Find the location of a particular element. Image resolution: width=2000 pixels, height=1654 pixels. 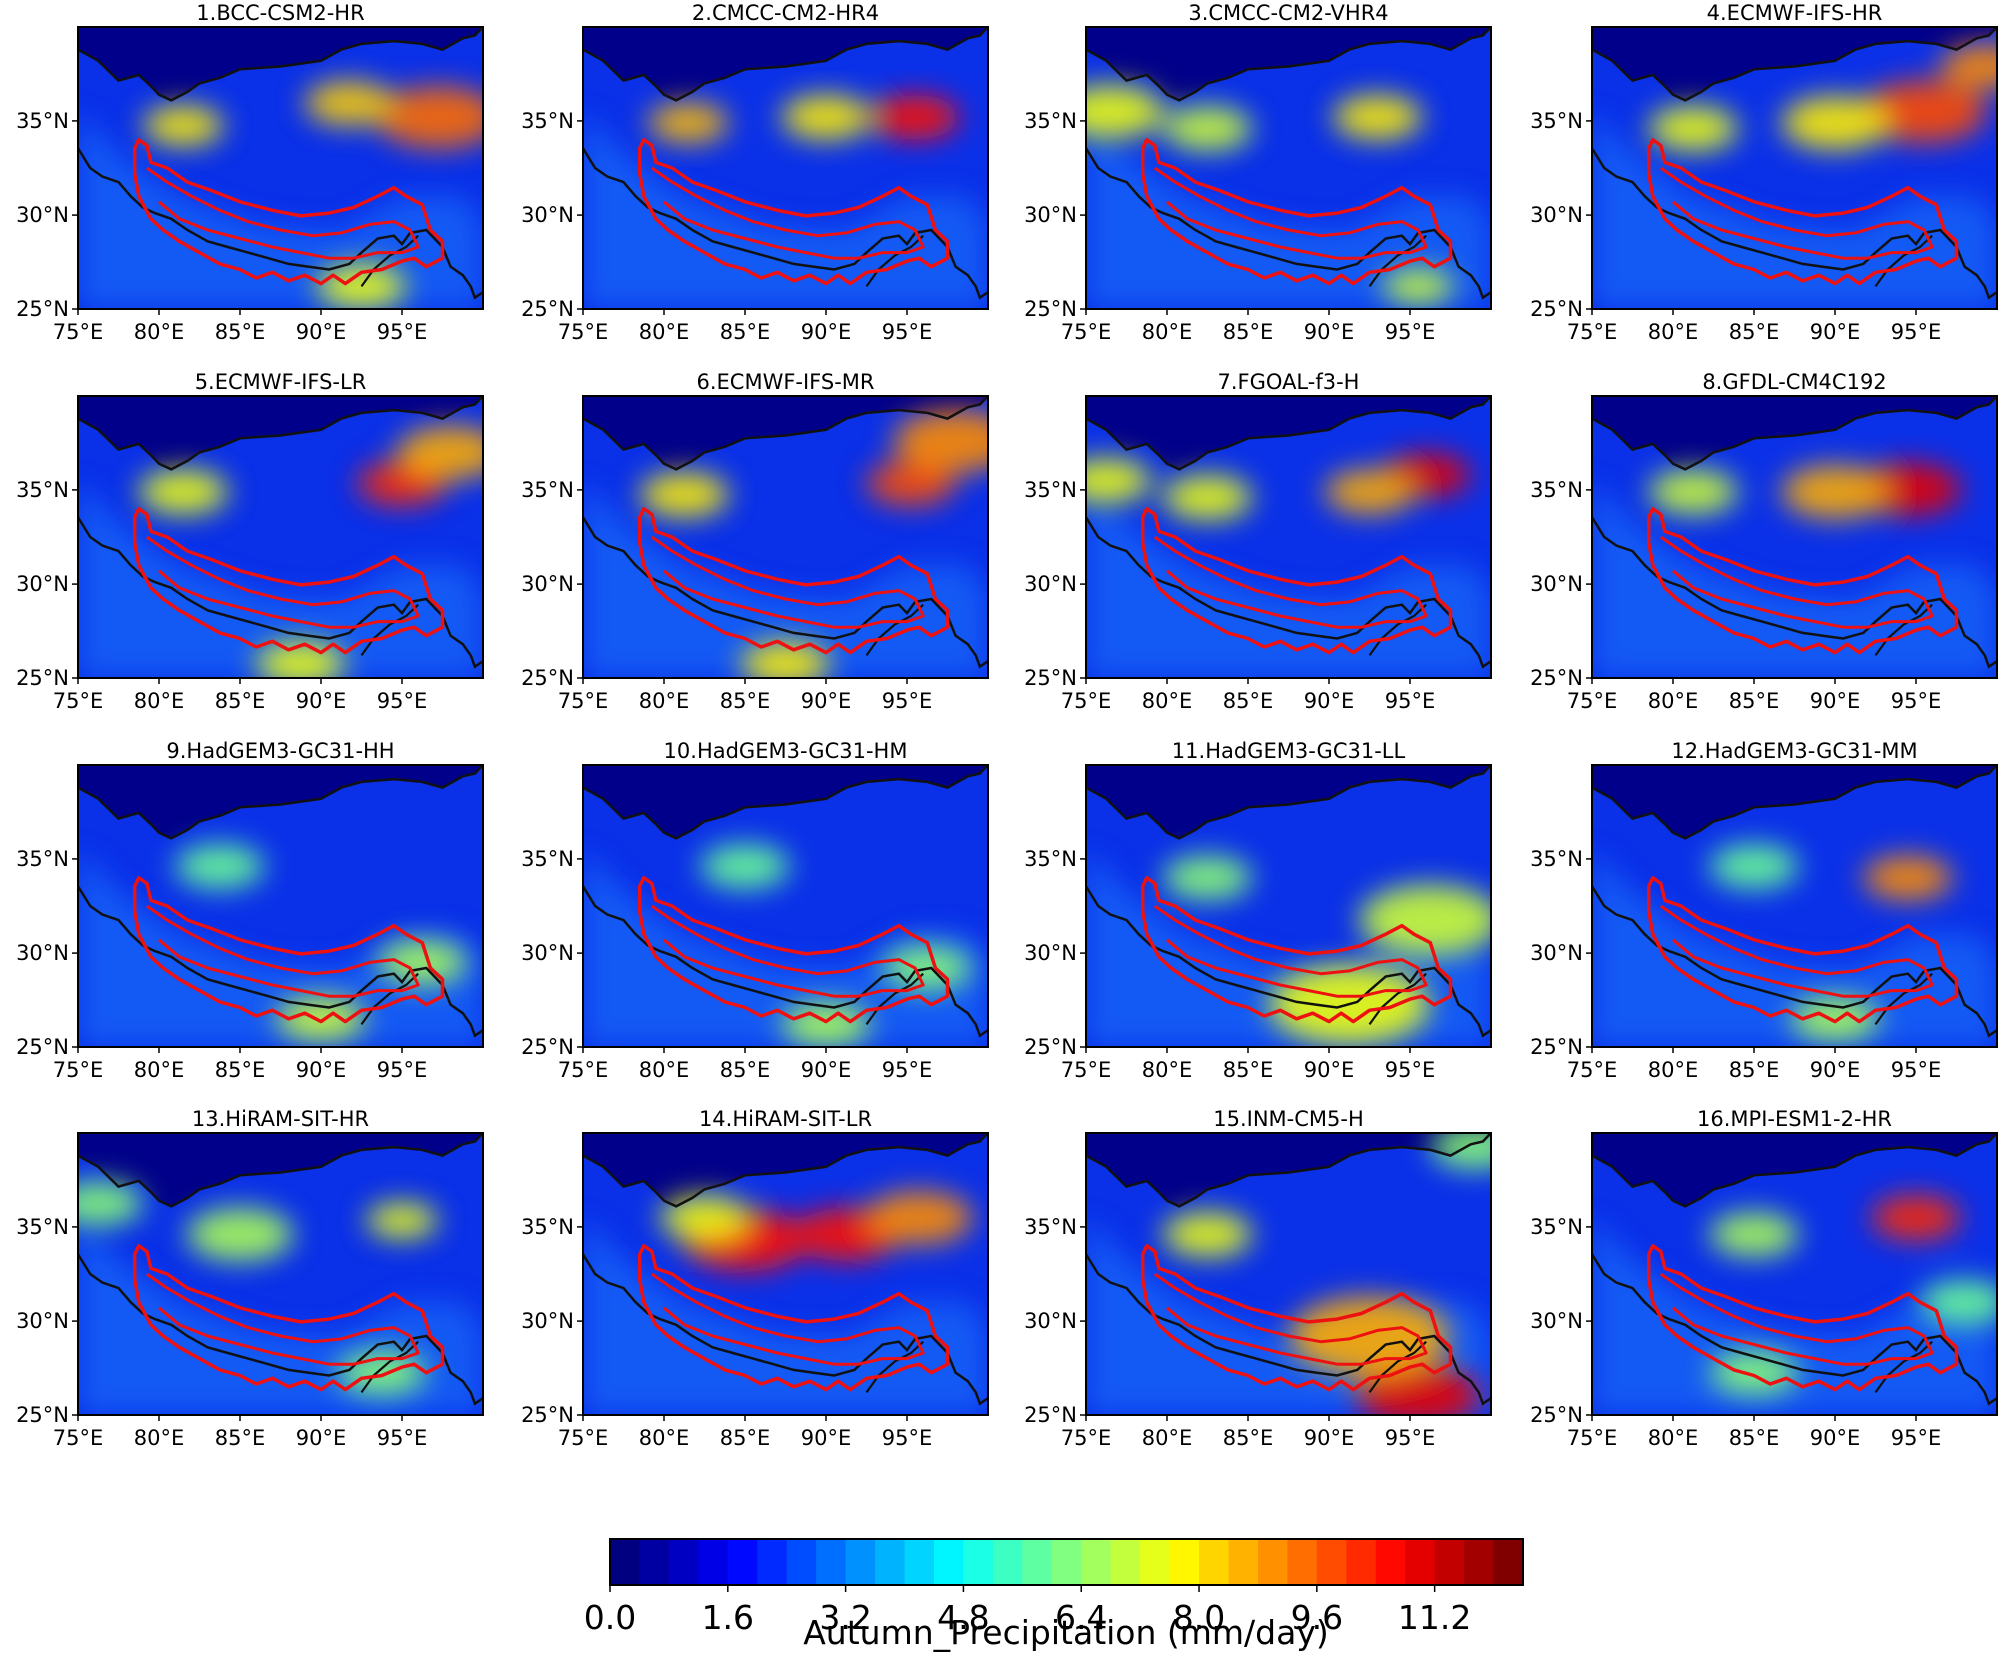

panel-title: 13.HiRAM-SIT-HR is located at coordinates (280, 1119).